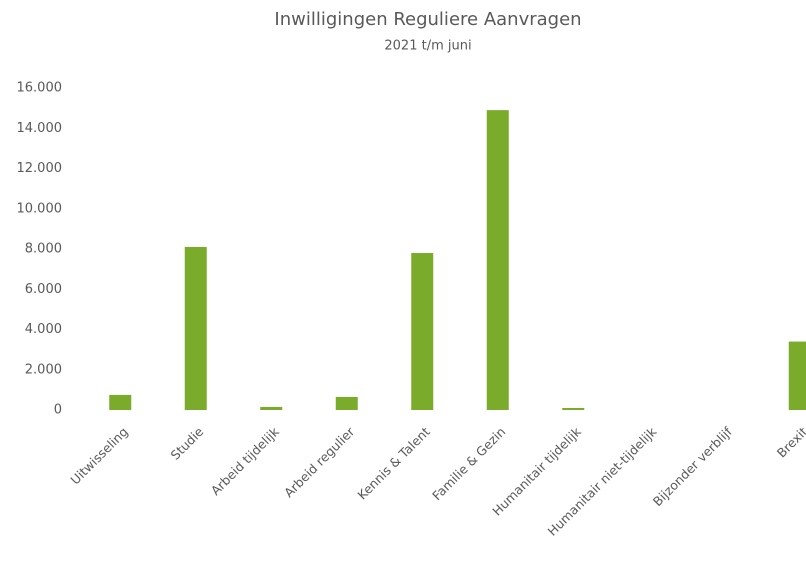 Image resolution: width=806 pixels, height=563 pixels. Describe the element at coordinates (40, 128) in the screenshot. I see `y-tick-label: 14.000` at that location.